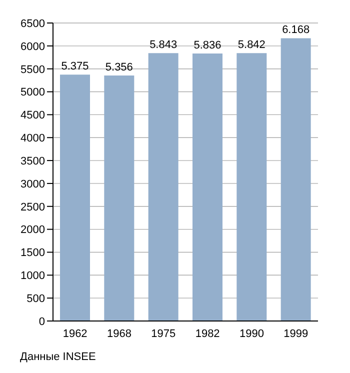  What do you see at coordinates (252, 45) in the screenshot?
I see `data-label: 5.842` at bounding box center [252, 45].